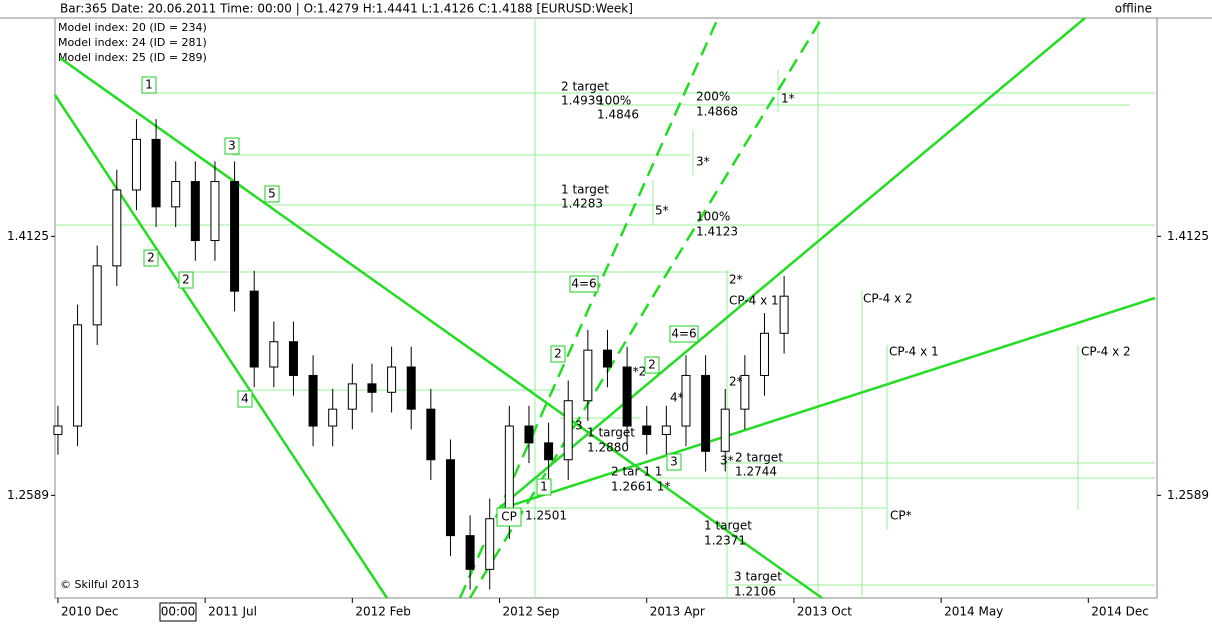  What do you see at coordinates (582, 101) in the screenshot?
I see `annotation: 1.4939` at bounding box center [582, 101].